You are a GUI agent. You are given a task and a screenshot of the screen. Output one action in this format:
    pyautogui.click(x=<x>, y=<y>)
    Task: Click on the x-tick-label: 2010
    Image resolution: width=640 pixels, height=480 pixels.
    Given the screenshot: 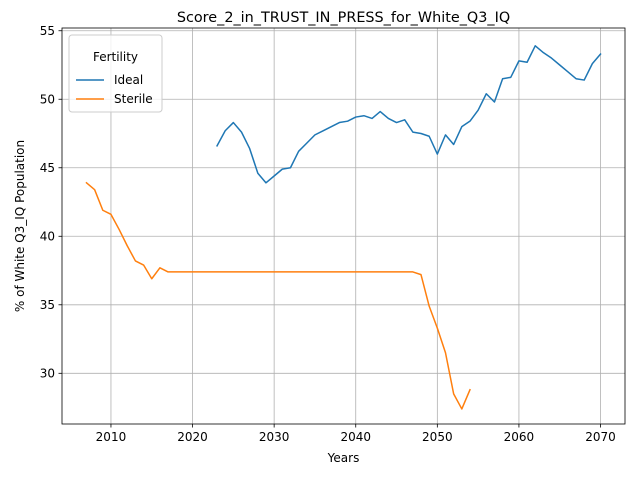 What is the action you would take?
    pyautogui.click(x=111, y=437)
    